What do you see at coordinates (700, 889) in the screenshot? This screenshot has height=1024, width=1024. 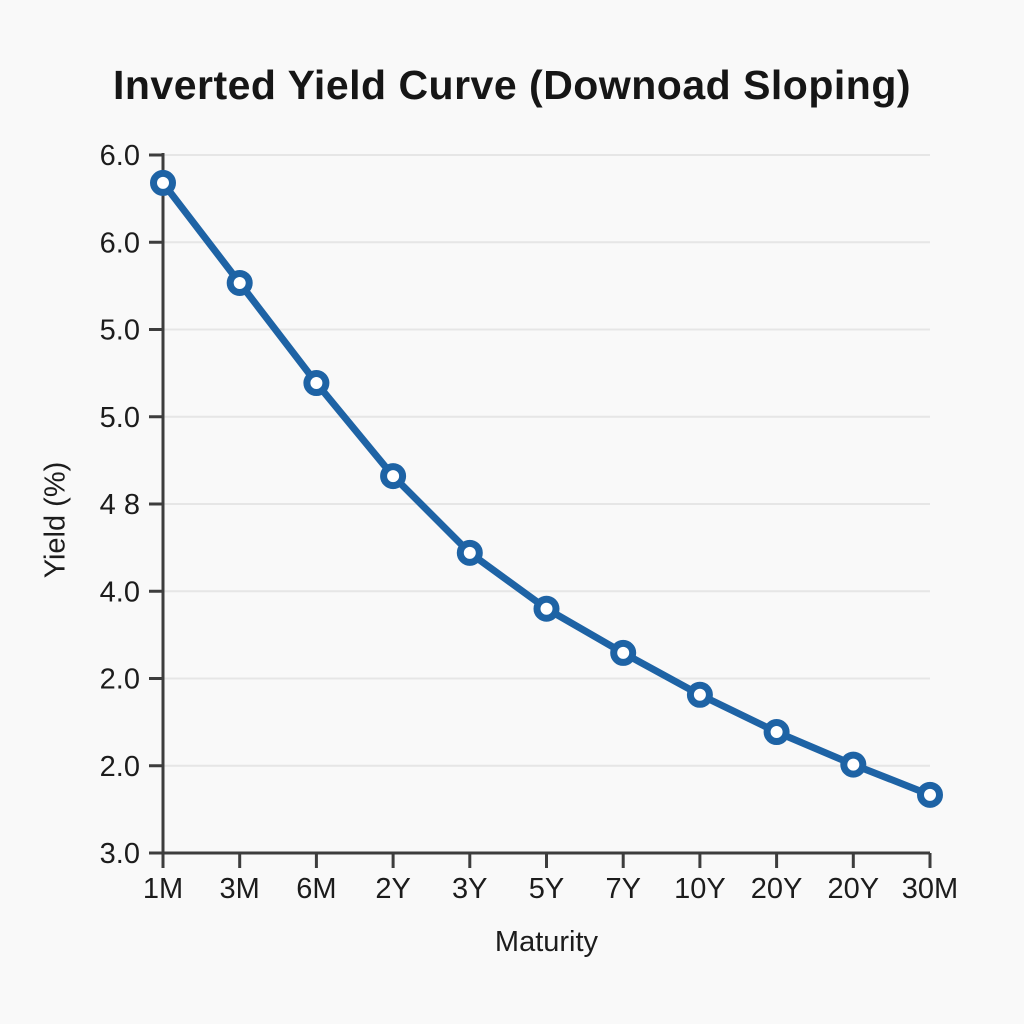 I see `x-tick-label: 10Y` at bounding box center [700, 889].